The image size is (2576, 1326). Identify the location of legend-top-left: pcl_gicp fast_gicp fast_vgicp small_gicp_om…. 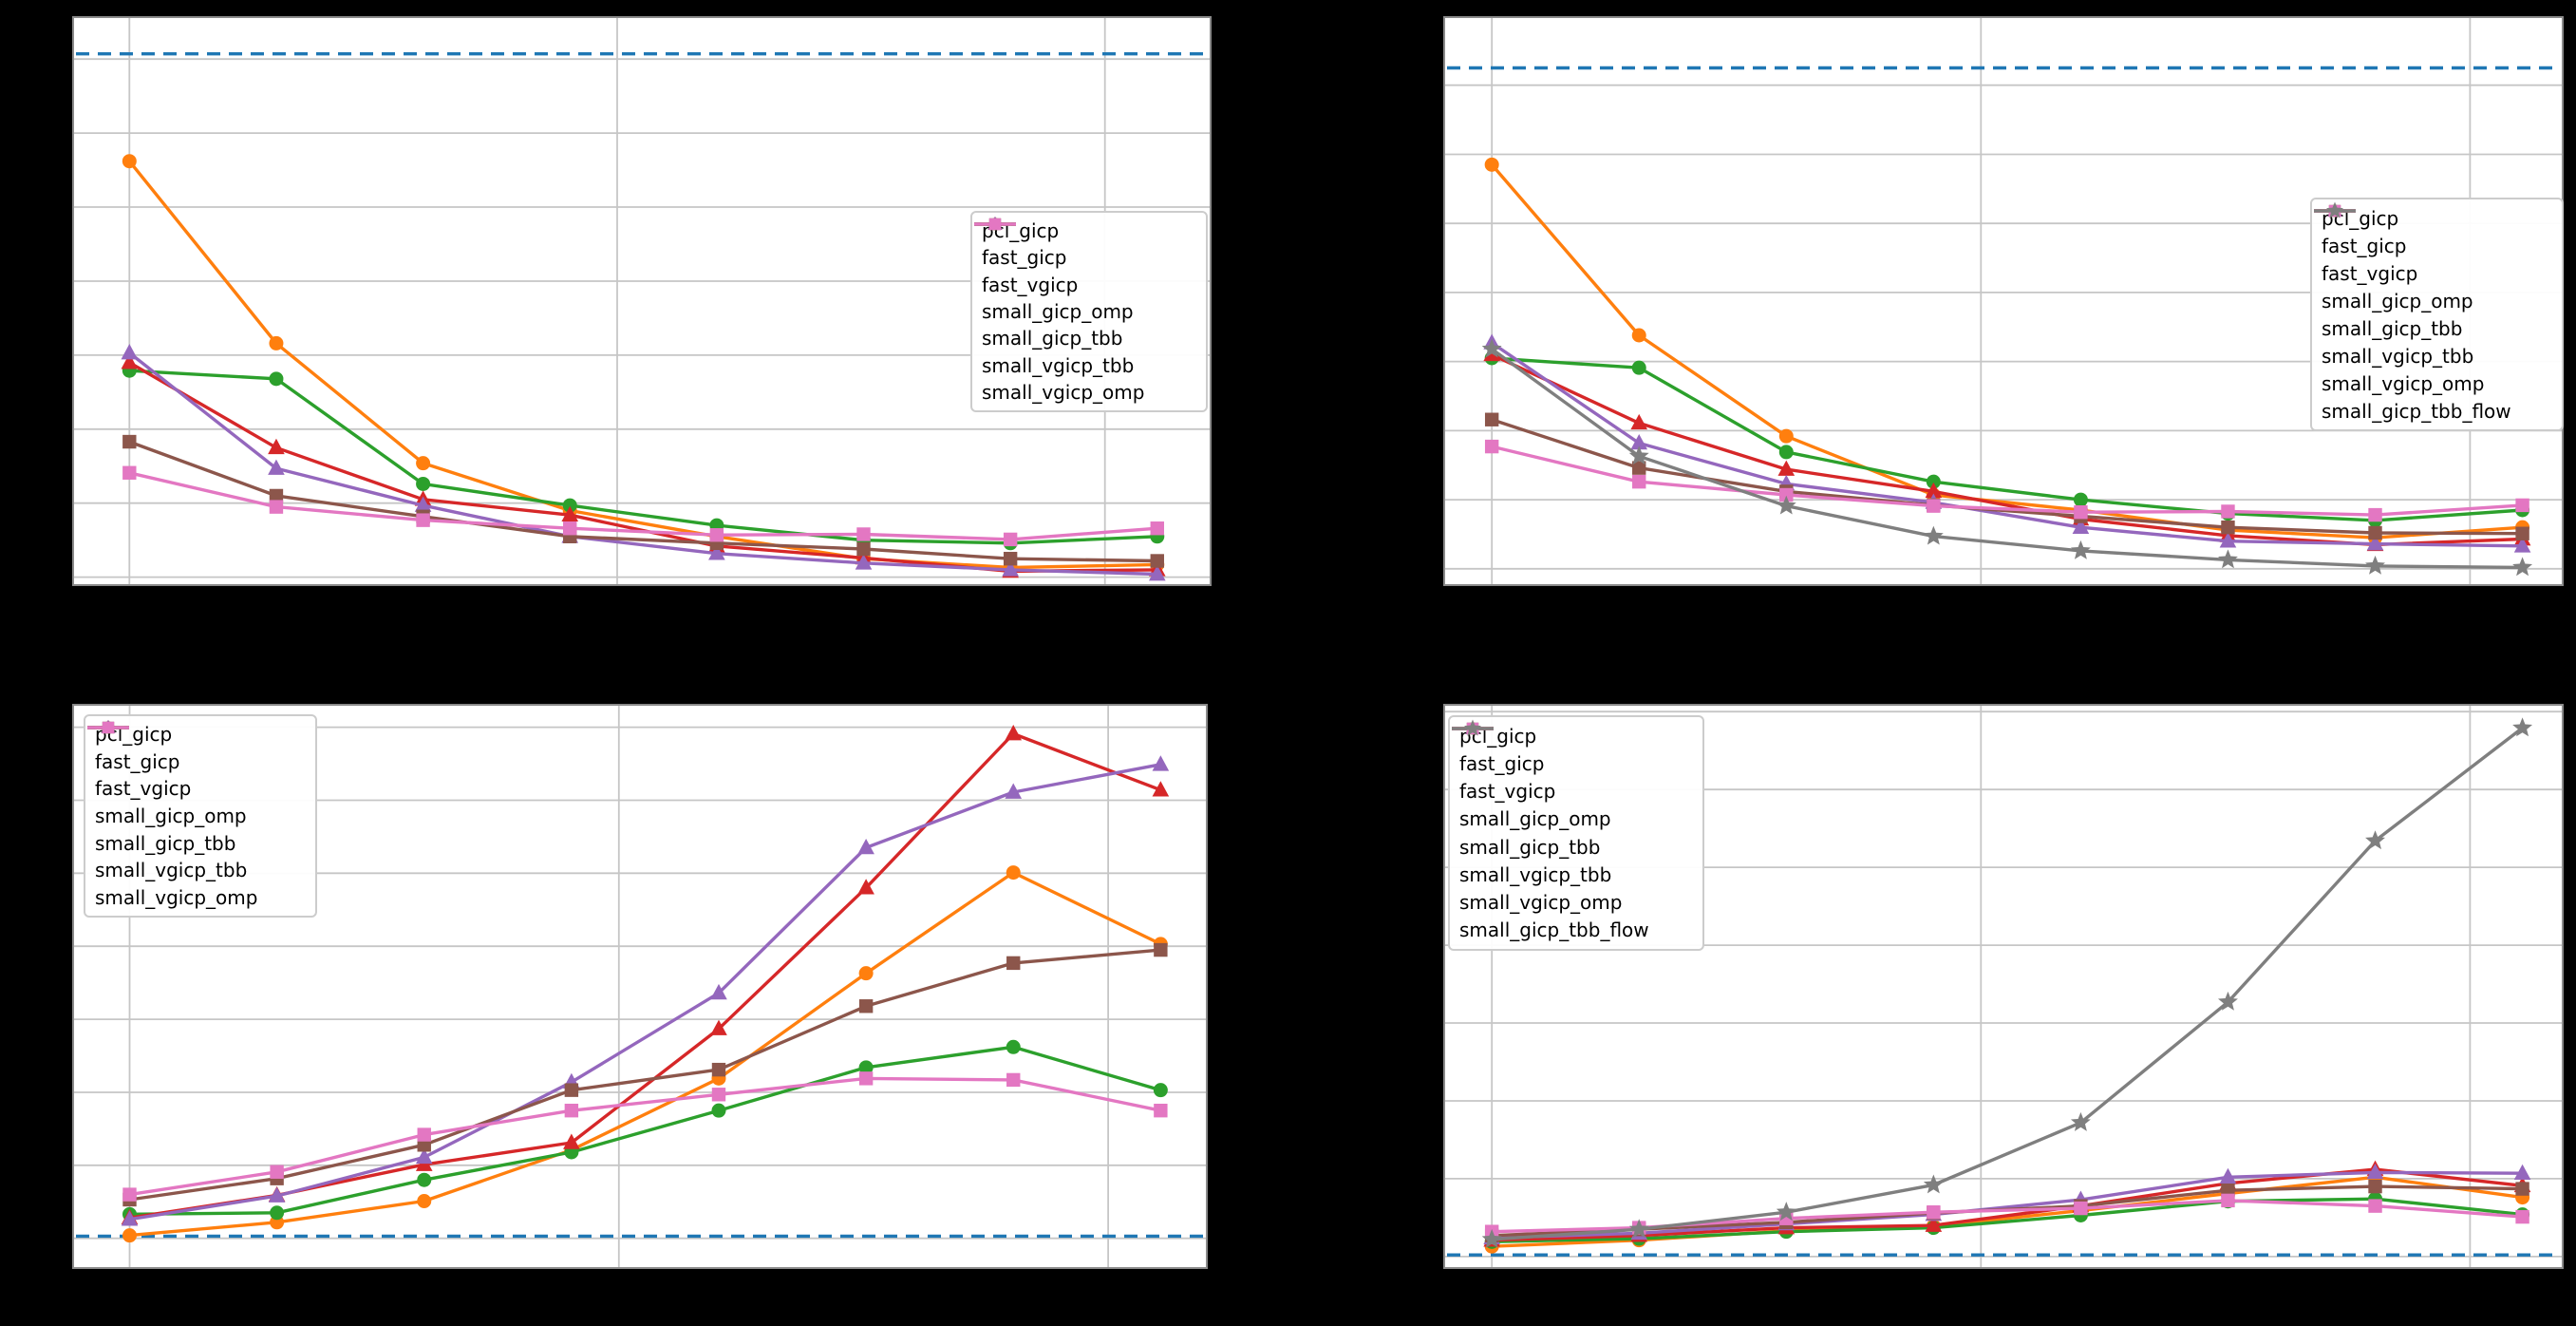
(1089, 311).